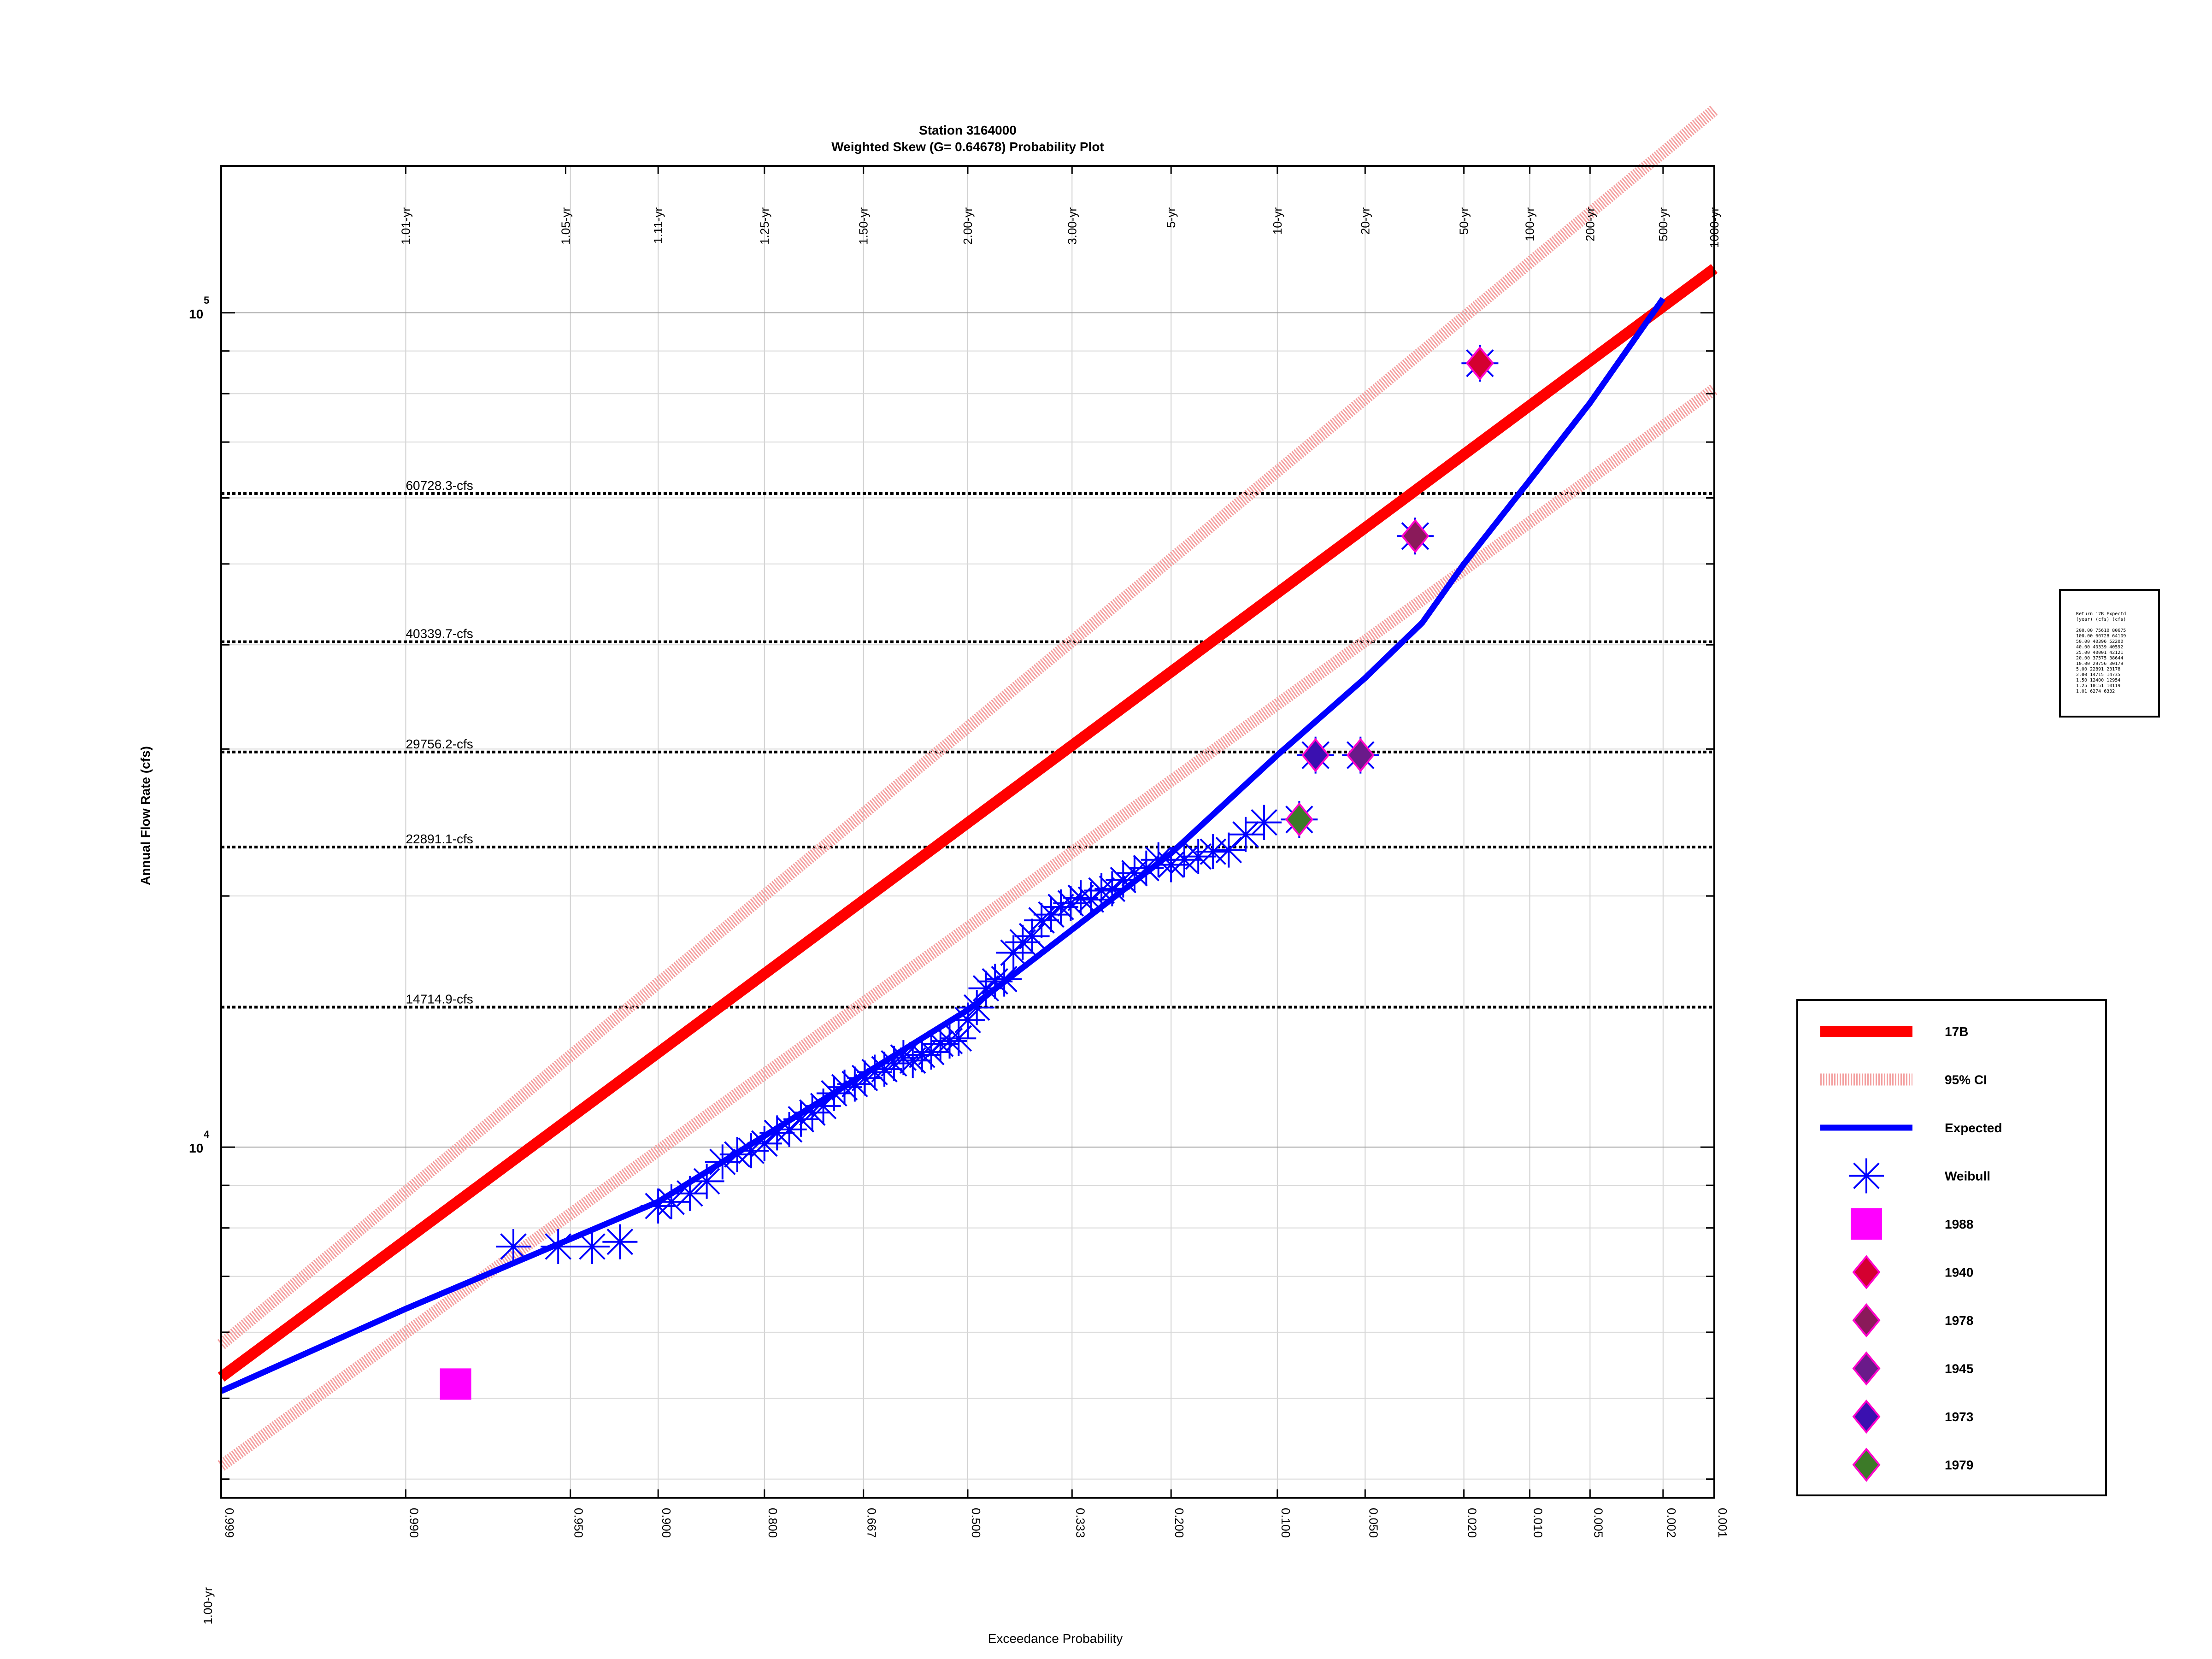 The width and height of the screenshot is (2212, 1659). Describe the element at coordinates (2098, 669) in the screenshot. I see `table-row: 5.00 22891 23178` at that location.